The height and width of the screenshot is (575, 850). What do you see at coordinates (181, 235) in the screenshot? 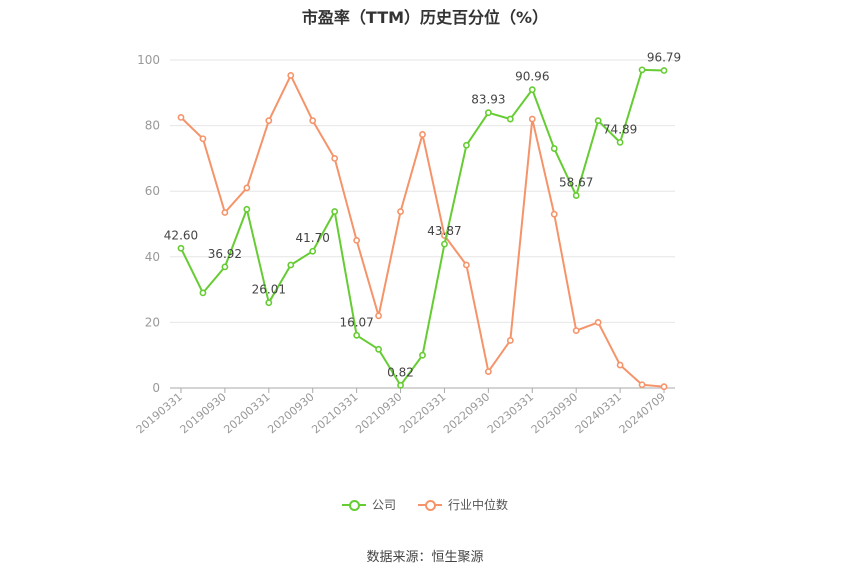
I see `company-data-label: 42.60` at bounding box center [181, 235].